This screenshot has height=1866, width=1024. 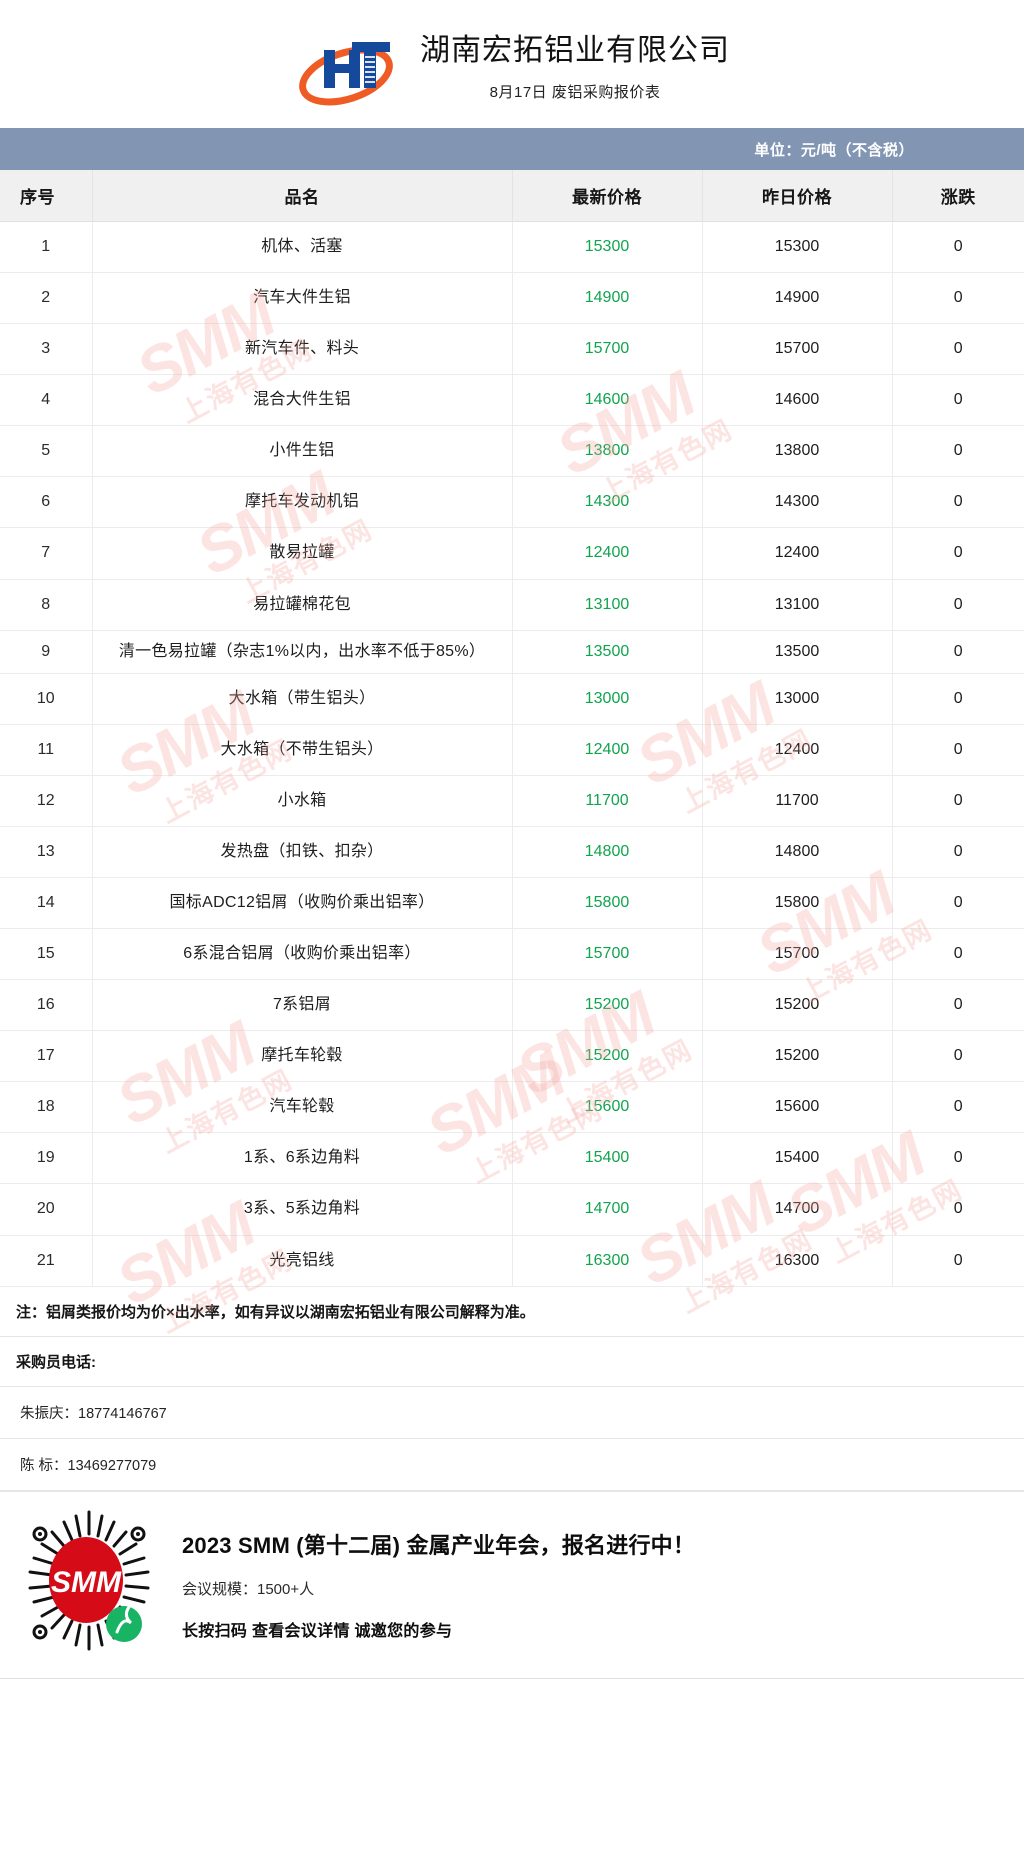 What do you see at coordinates (302, 349) in the screenshot?
I see `row-cell-product: 新汽车件、料头` at bounding box center [302, 349].